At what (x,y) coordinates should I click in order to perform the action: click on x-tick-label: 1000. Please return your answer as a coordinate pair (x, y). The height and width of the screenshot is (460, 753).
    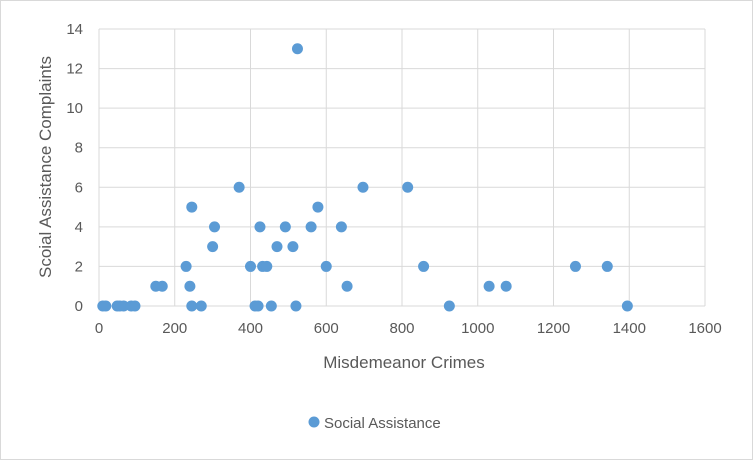
    Looking at the image, I should click on (477, 328).